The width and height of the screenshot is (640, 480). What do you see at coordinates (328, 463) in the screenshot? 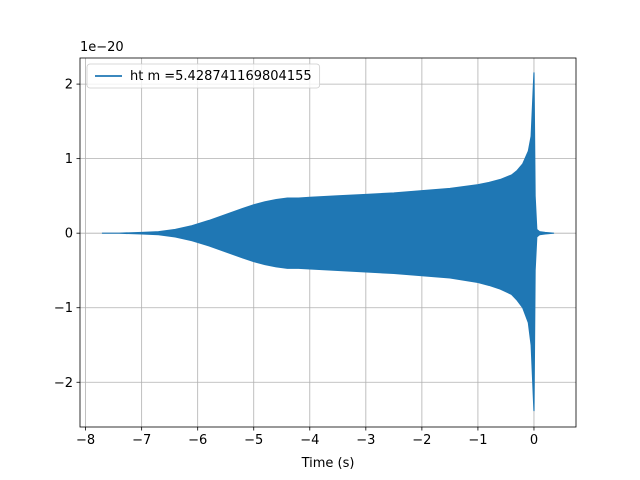
I see `x-axis-label: Time (s)` at bounding box center [328, 463].